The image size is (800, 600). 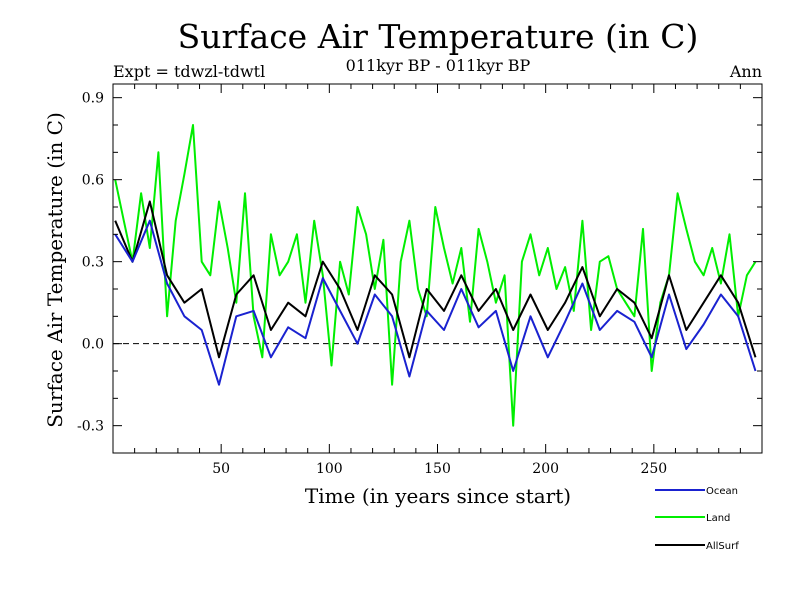 What do you see at coordinates (329, 469) in the screenshot?
I see `x-tick-label: 100` at bounding box center [329, 469].